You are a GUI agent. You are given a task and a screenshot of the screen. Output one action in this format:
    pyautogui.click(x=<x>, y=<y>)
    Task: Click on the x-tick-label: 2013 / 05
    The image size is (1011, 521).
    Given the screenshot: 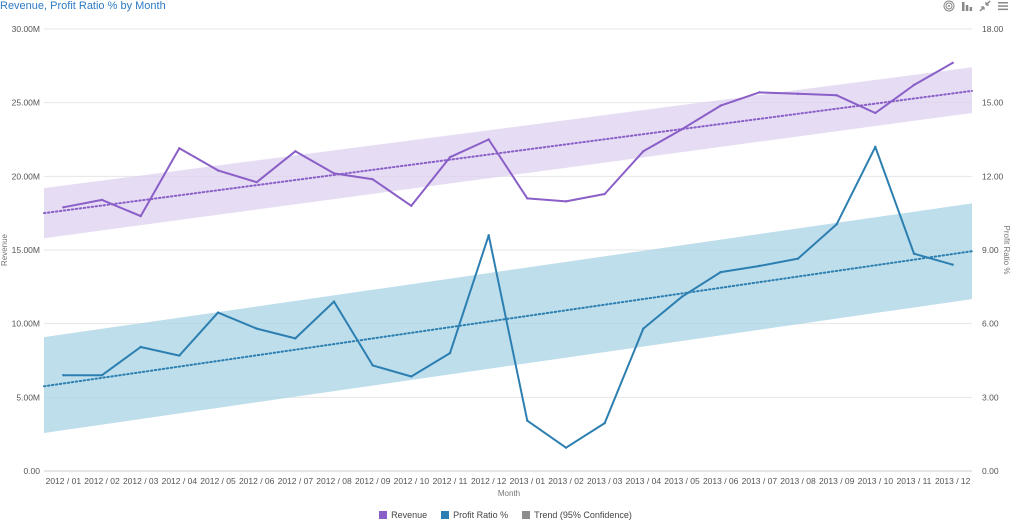 What is the action you would take?
    pyautogui.click(x=682, y=481)
    